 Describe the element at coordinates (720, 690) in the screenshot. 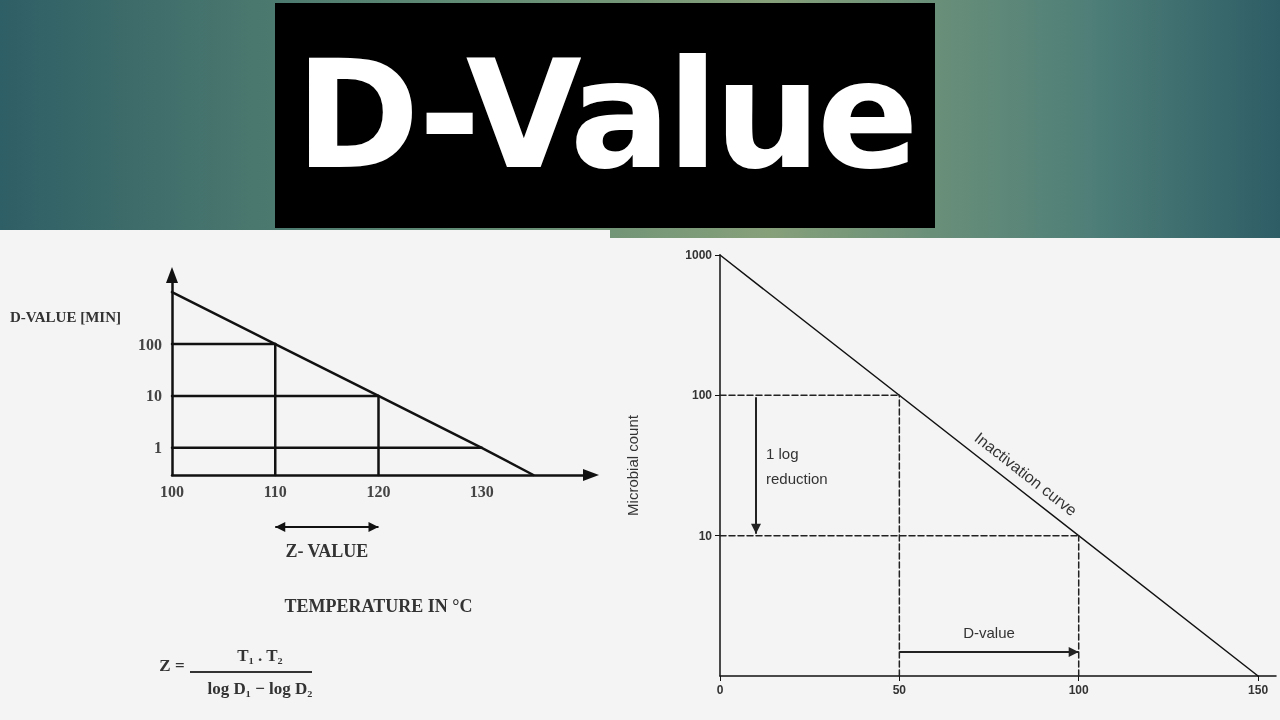

I see `x-tick-label: 0` at that location.